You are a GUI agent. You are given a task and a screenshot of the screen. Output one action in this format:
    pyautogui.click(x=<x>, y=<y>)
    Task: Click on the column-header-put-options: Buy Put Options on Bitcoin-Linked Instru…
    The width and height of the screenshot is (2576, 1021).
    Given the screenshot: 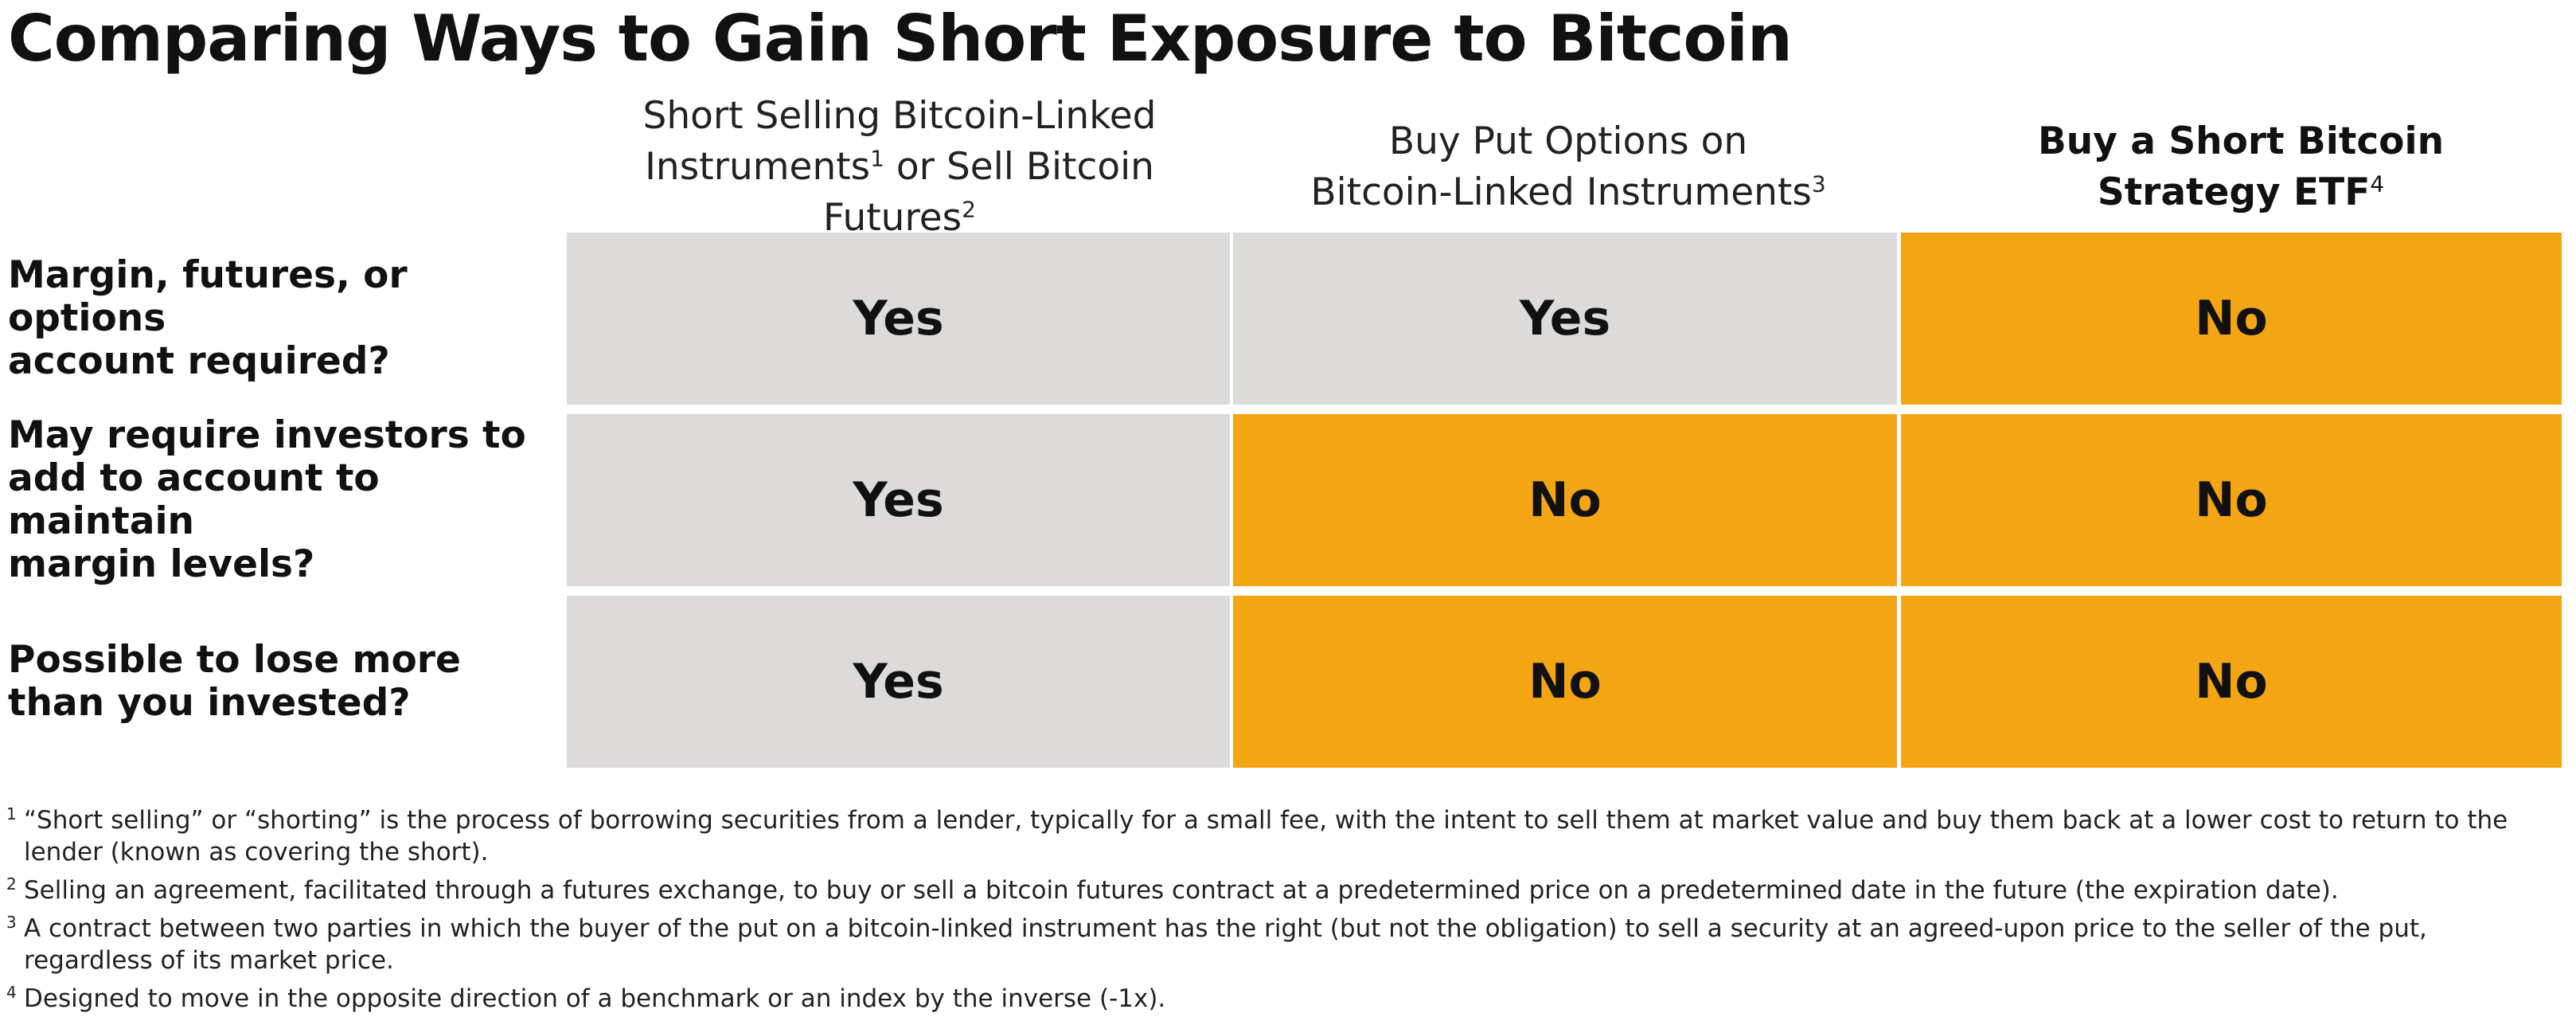 What is the action you would take?
    pyautogui.click(x=1568, y=167)
    